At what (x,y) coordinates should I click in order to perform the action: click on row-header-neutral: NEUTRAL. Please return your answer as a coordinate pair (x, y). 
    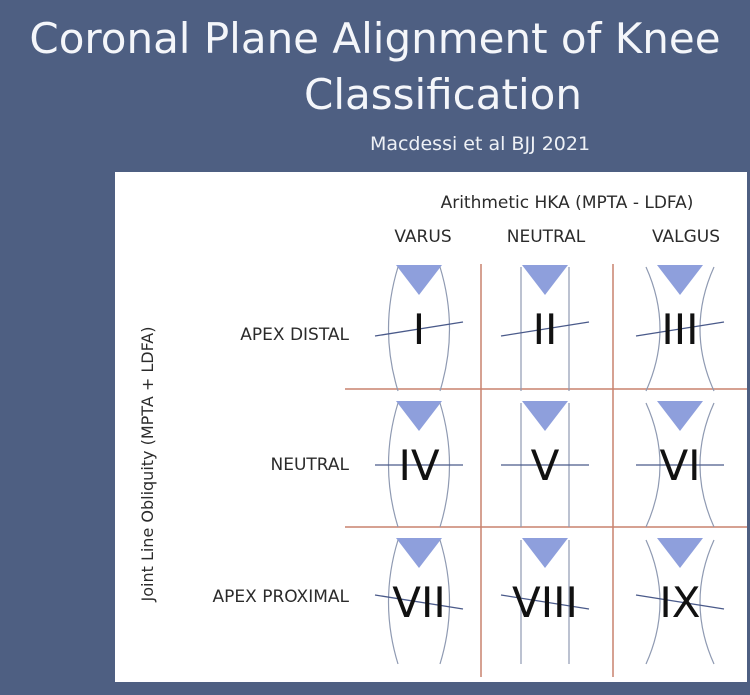
    Looking at the image, I should click on (309, 465).